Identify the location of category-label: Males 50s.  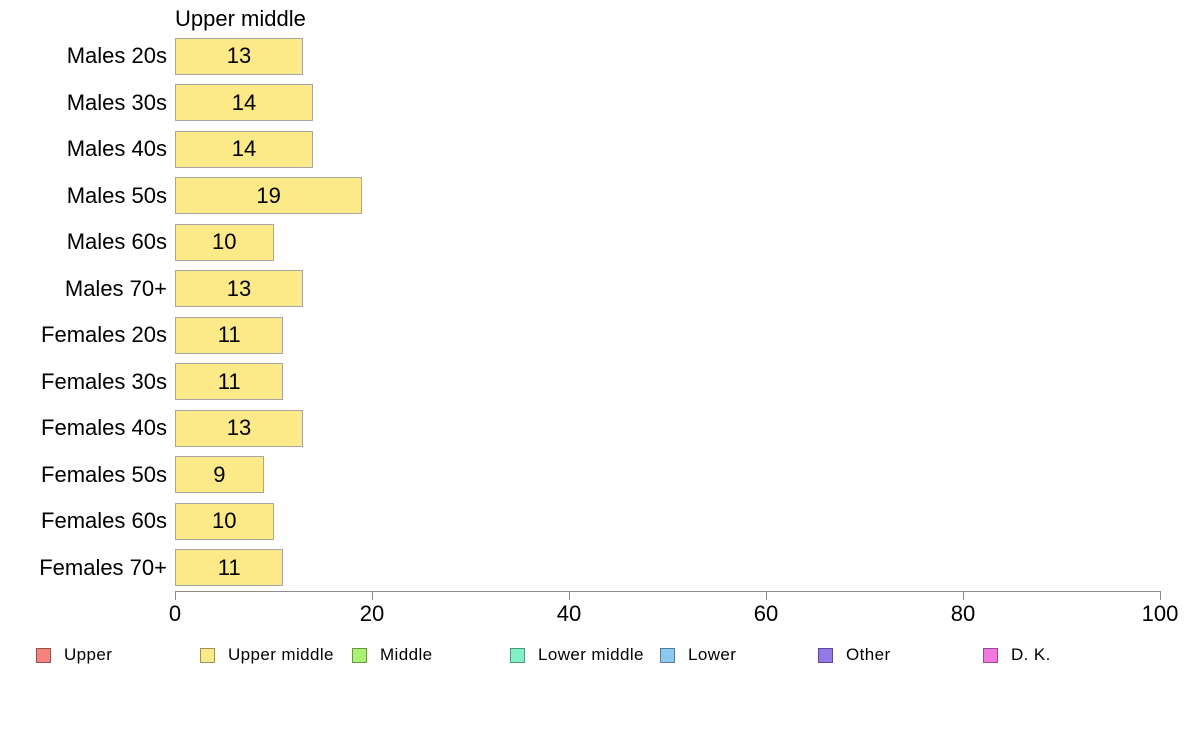
(116, 195).